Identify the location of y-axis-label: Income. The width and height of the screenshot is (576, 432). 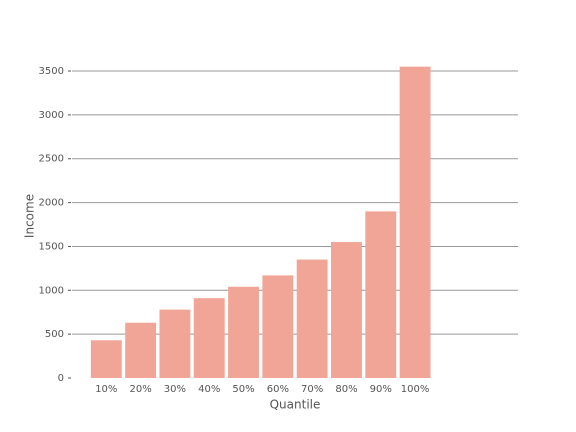
(30, 216).